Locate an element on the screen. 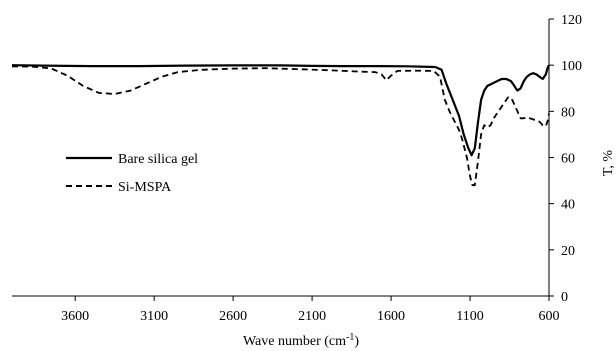 Image resolution: width=616 pixels, height=351 pixels. y-tick-label: 60 is located at coordinates (568, 159).